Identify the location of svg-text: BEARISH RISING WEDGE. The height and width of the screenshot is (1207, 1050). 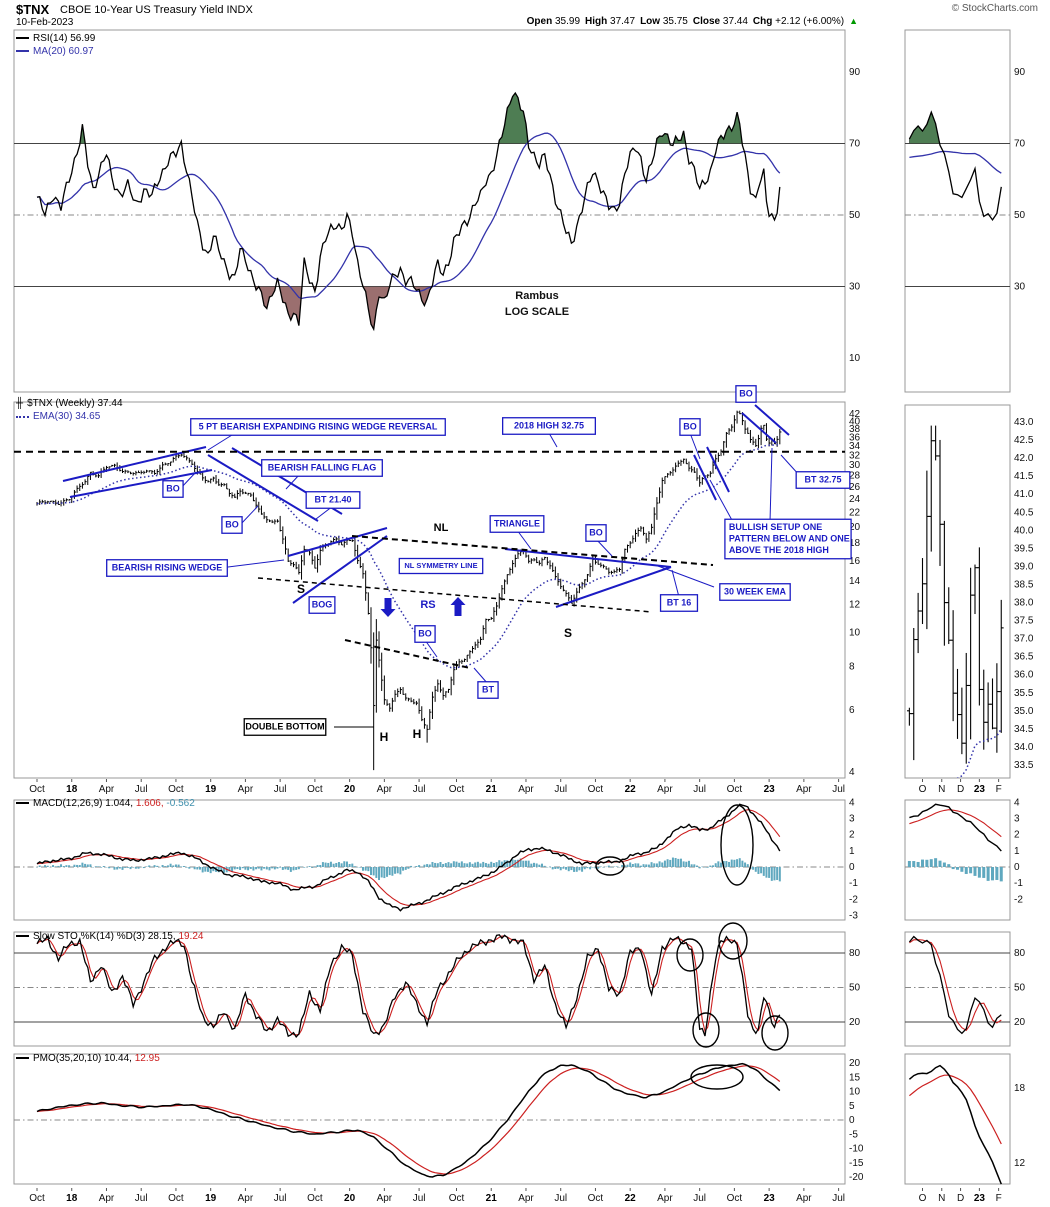
(167, 567).